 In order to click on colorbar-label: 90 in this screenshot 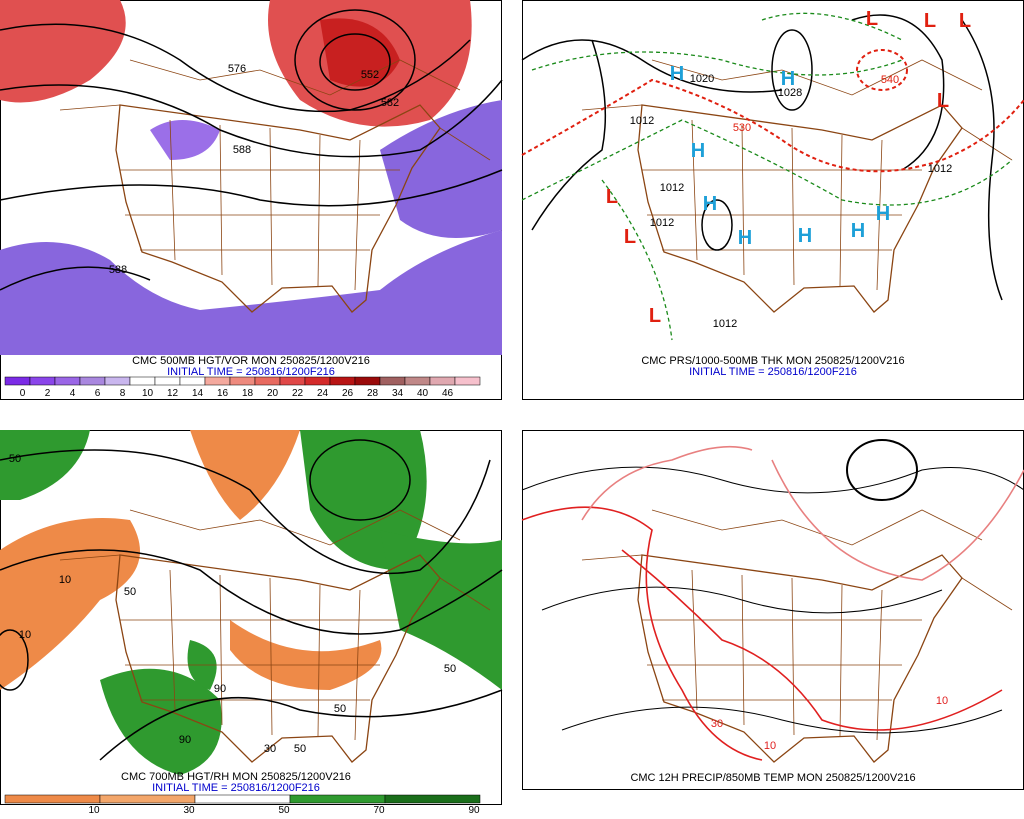, I will do `click(474, 810)`.